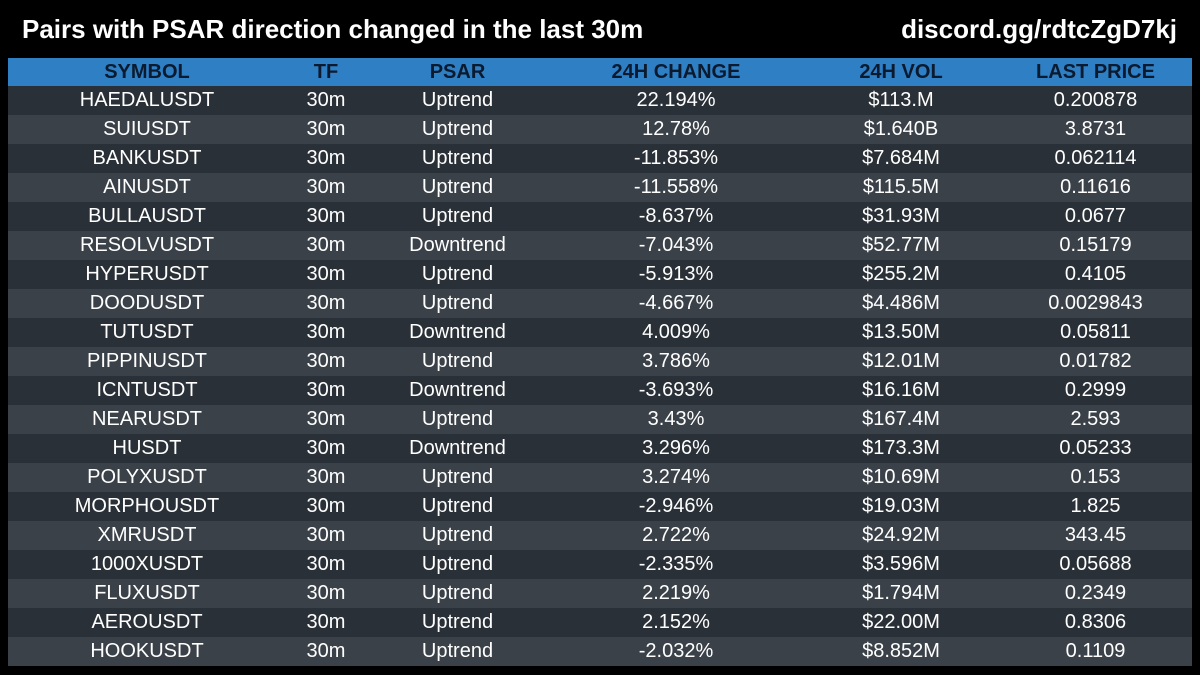  I want to click on cell-24h-vol: $10.69M, so click(901, 477).